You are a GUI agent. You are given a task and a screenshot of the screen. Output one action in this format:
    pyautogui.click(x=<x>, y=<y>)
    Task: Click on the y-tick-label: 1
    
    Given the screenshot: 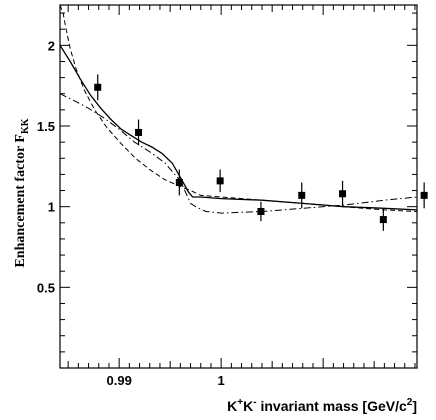 What is the action you would take?
    pyautogui.click(x=51, y=207)
    